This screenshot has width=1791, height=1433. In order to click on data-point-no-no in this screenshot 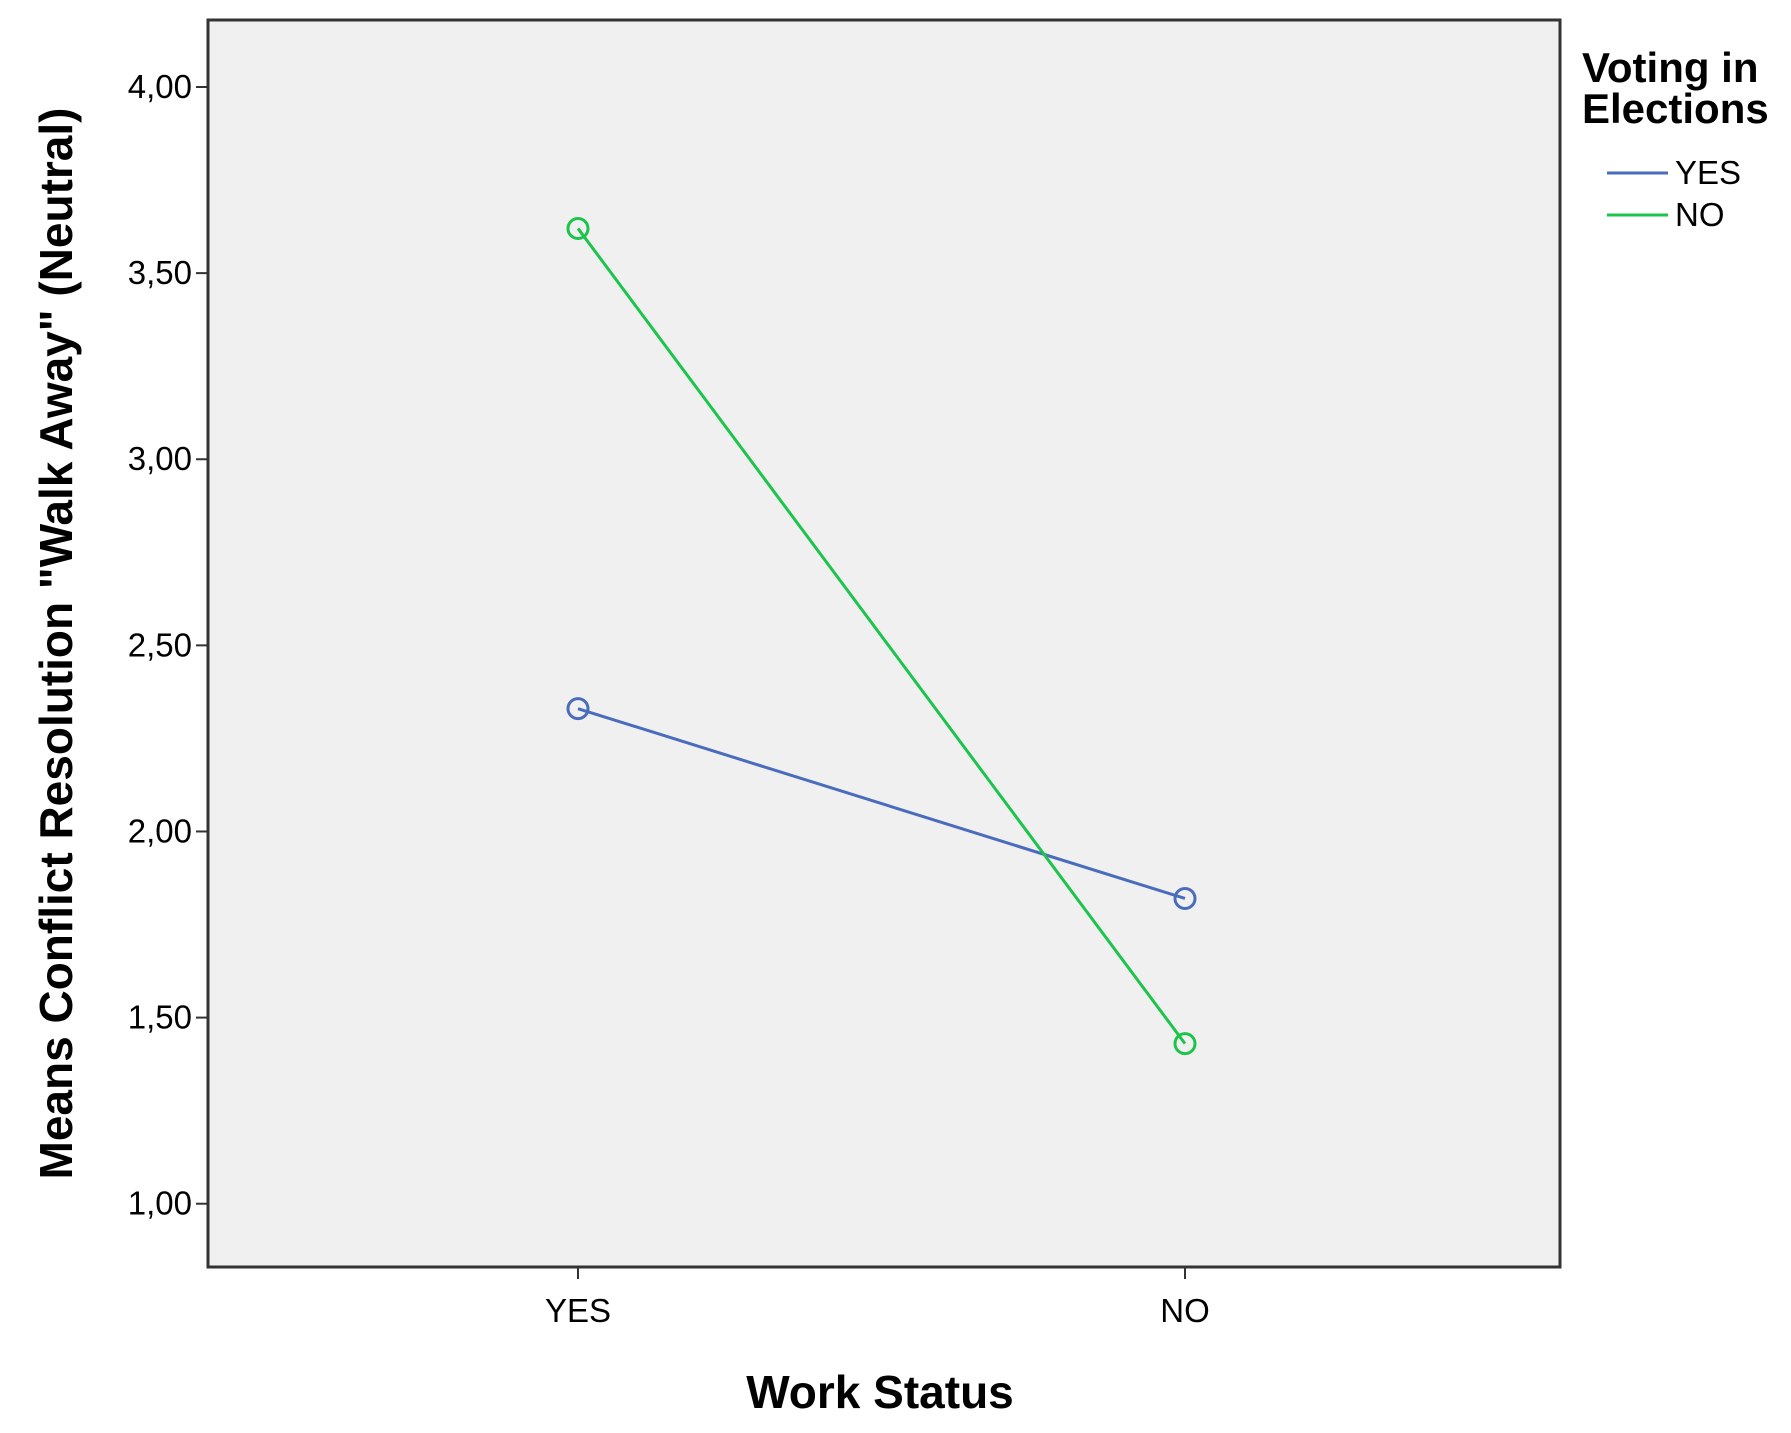, I will do `click(1185, 1044)`.